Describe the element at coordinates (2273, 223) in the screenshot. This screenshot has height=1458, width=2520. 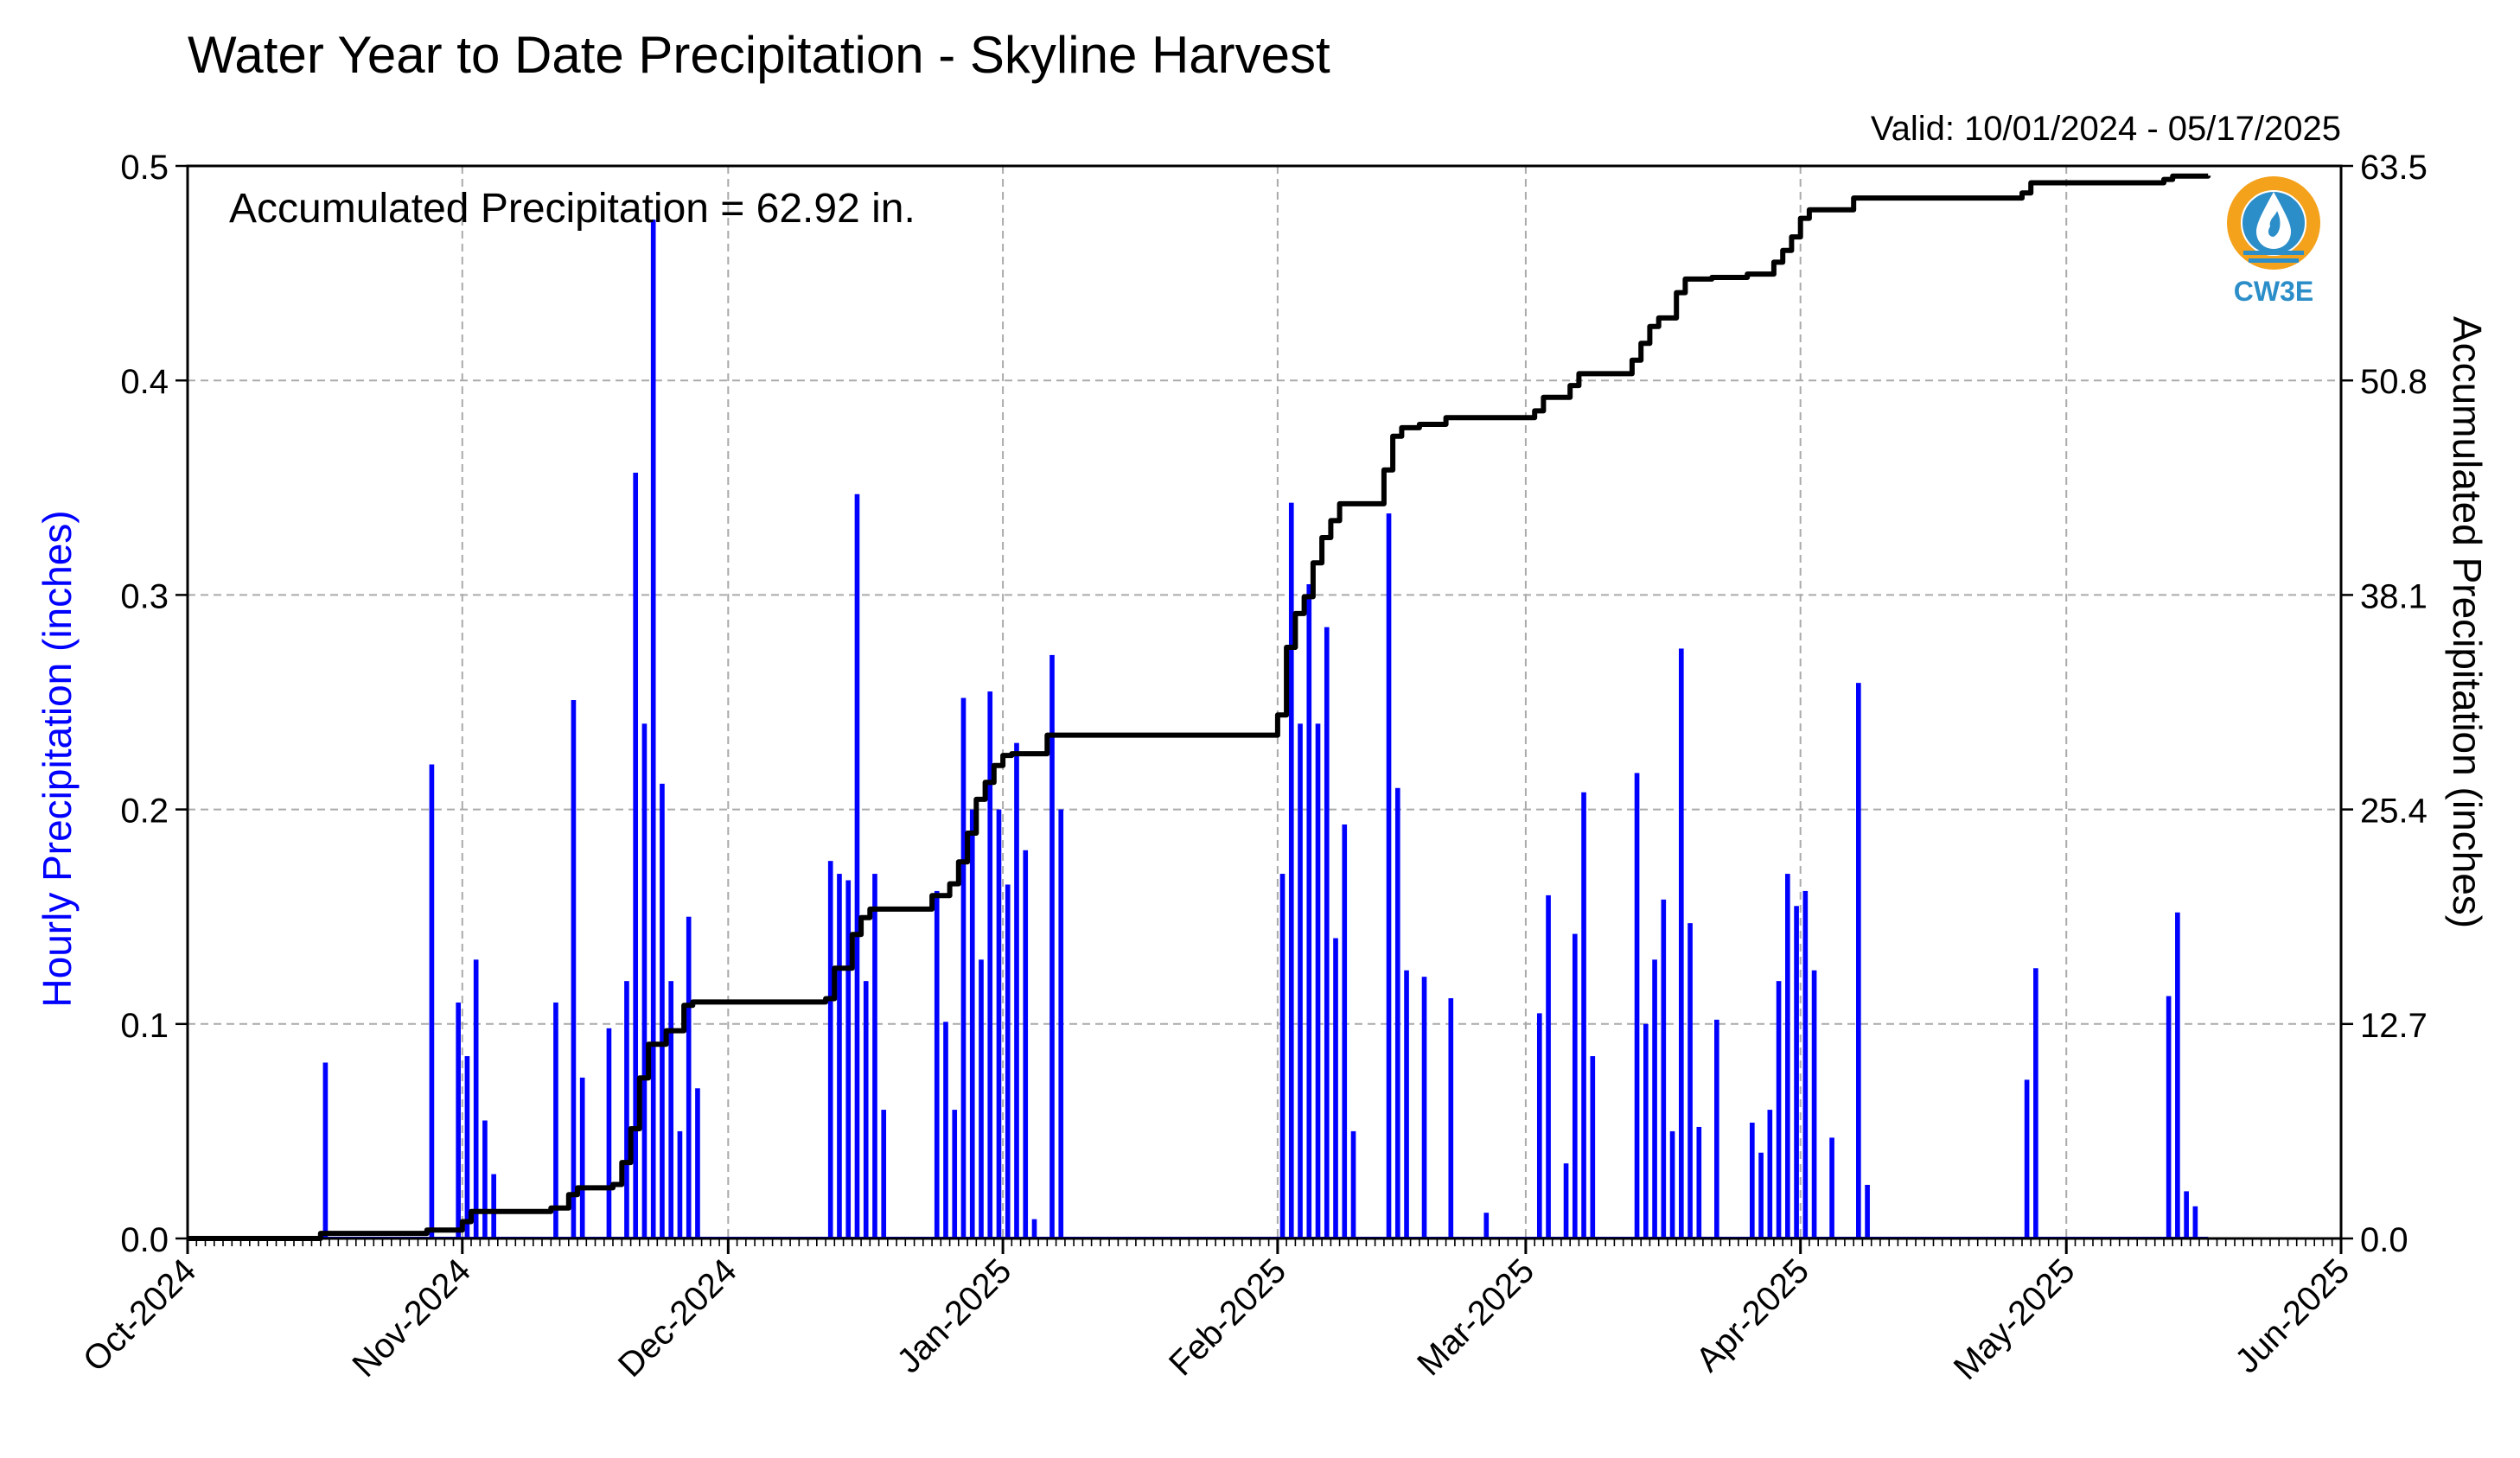
I see `droplet-icon` at that location.